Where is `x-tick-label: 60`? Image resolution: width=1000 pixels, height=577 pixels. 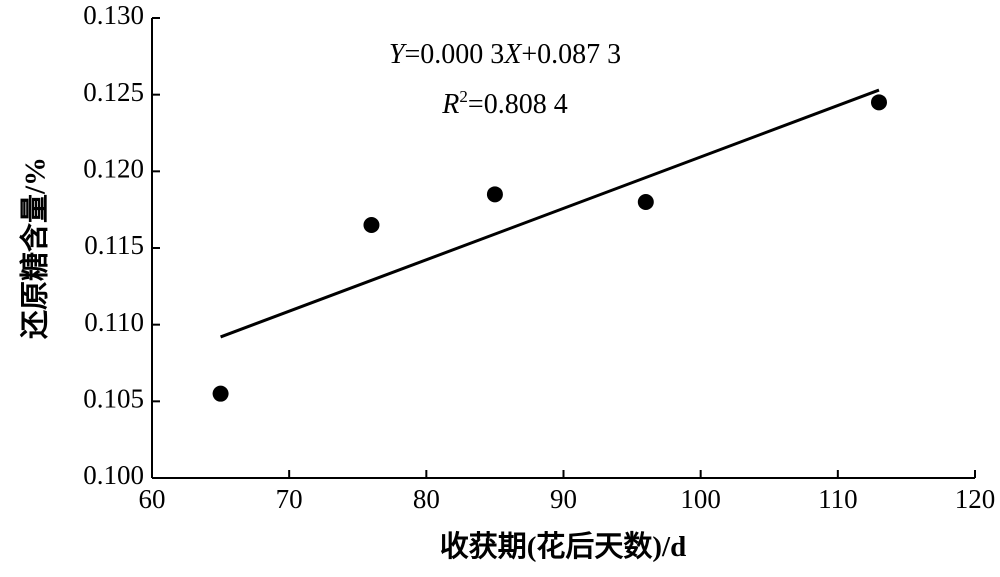
x-tick-label: 60 is located at coordinates (152, 499).